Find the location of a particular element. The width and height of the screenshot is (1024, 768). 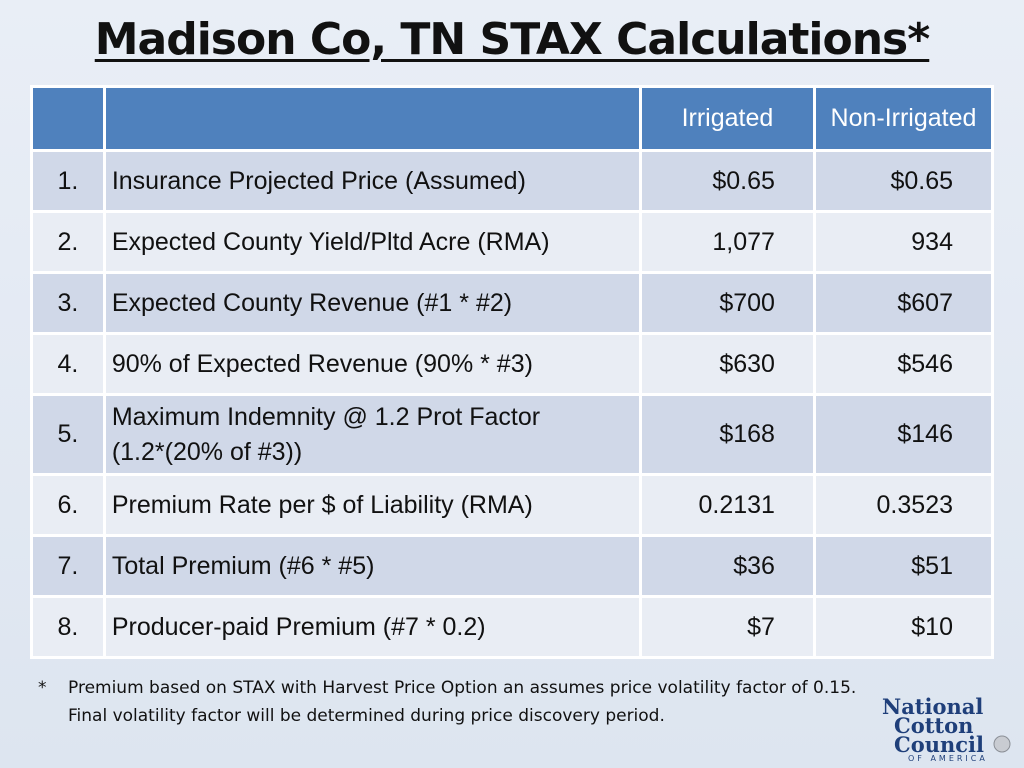

logo-line3: Council is located at coordinates (939, 744).